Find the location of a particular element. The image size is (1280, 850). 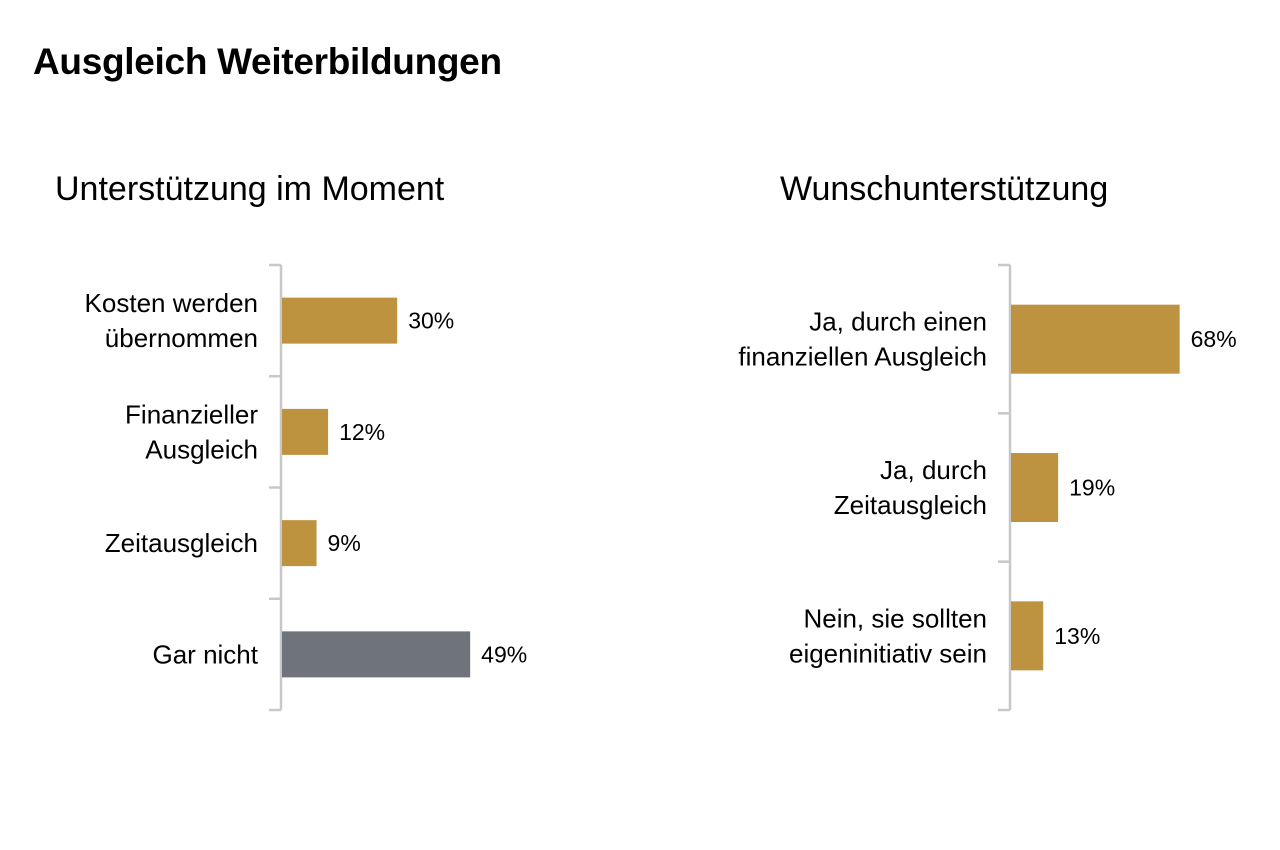

current-value-label-2: 12% is located at coordinates (362, 432).